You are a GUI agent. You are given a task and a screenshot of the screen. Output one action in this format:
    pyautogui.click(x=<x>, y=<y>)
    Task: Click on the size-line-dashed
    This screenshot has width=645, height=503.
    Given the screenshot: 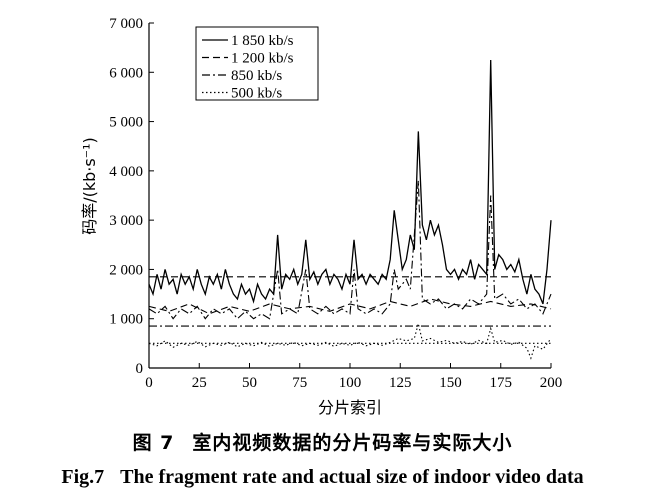 What is the action you would take?
    pyautogui.click(x=350, y=306)
    